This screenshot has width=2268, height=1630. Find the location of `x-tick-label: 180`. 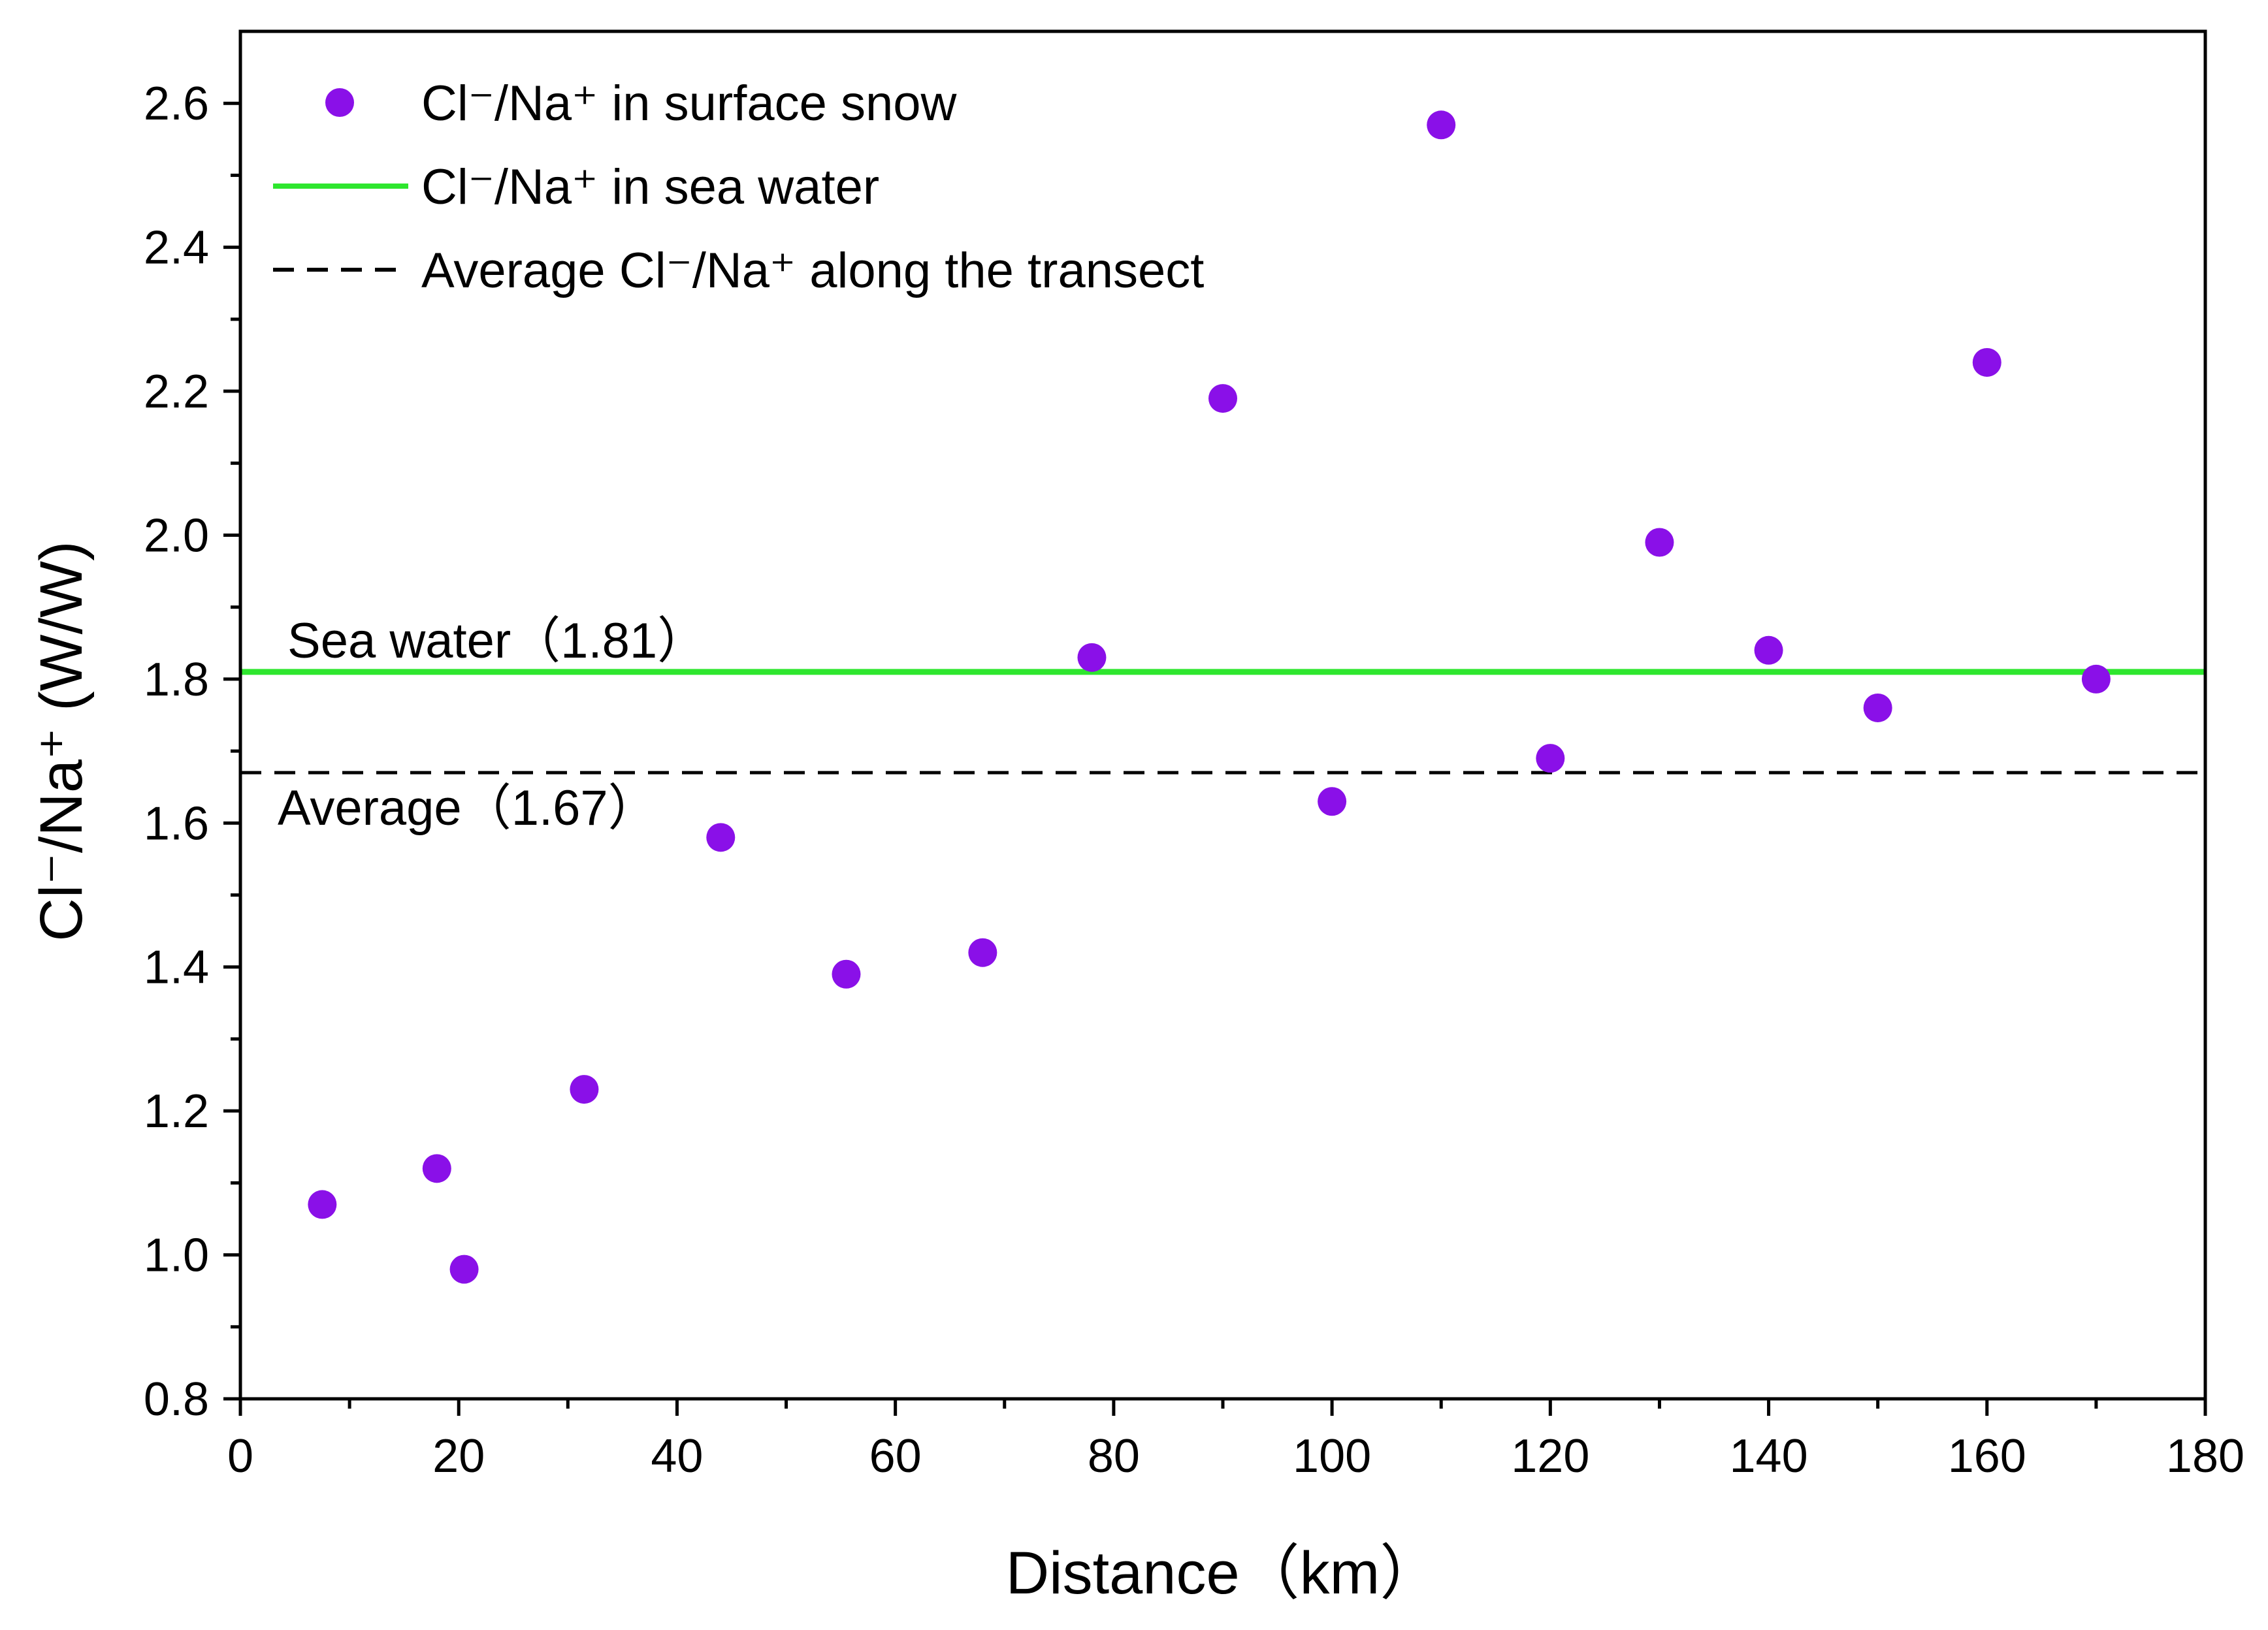

x-tick-label: 180 is located at coordinates (2205, 1456).